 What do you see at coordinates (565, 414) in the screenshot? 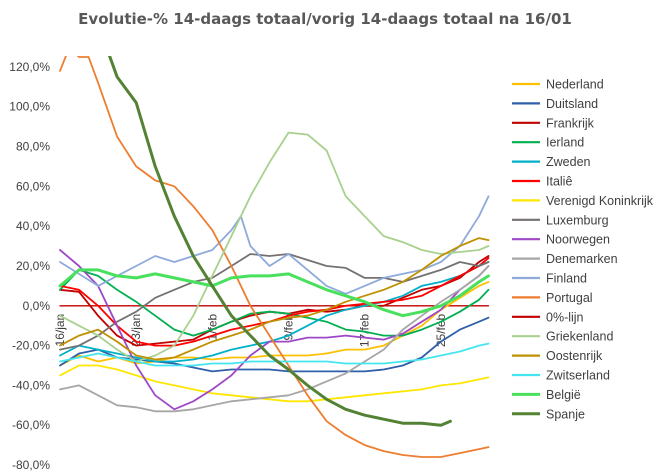
I see `legend-label-spanje: Spanje` at bounding box center [565, 414].